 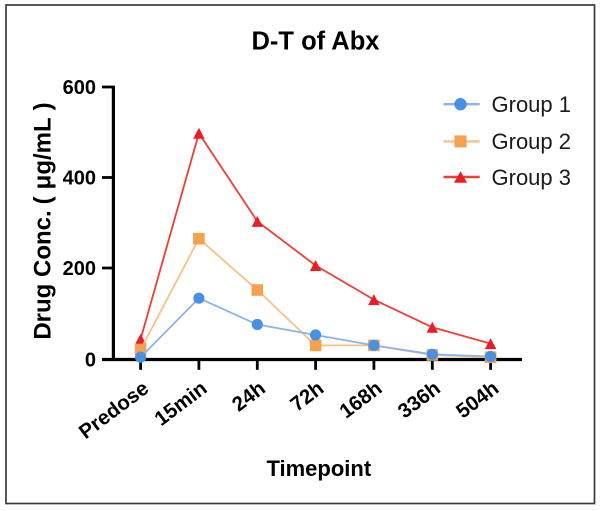 I want to click on svg-text: 200, so click(x=79, y=269).